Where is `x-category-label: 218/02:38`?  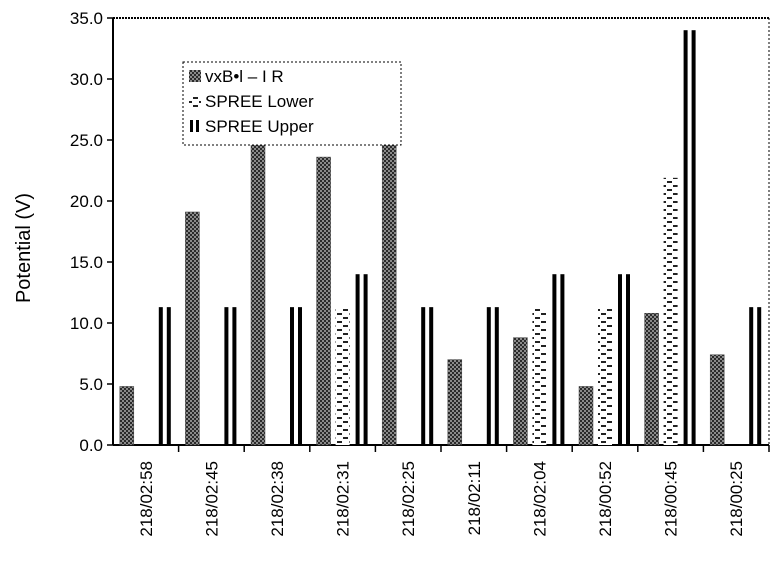 x-category-label: 218/02:38 is located at coordinates (277, 499).